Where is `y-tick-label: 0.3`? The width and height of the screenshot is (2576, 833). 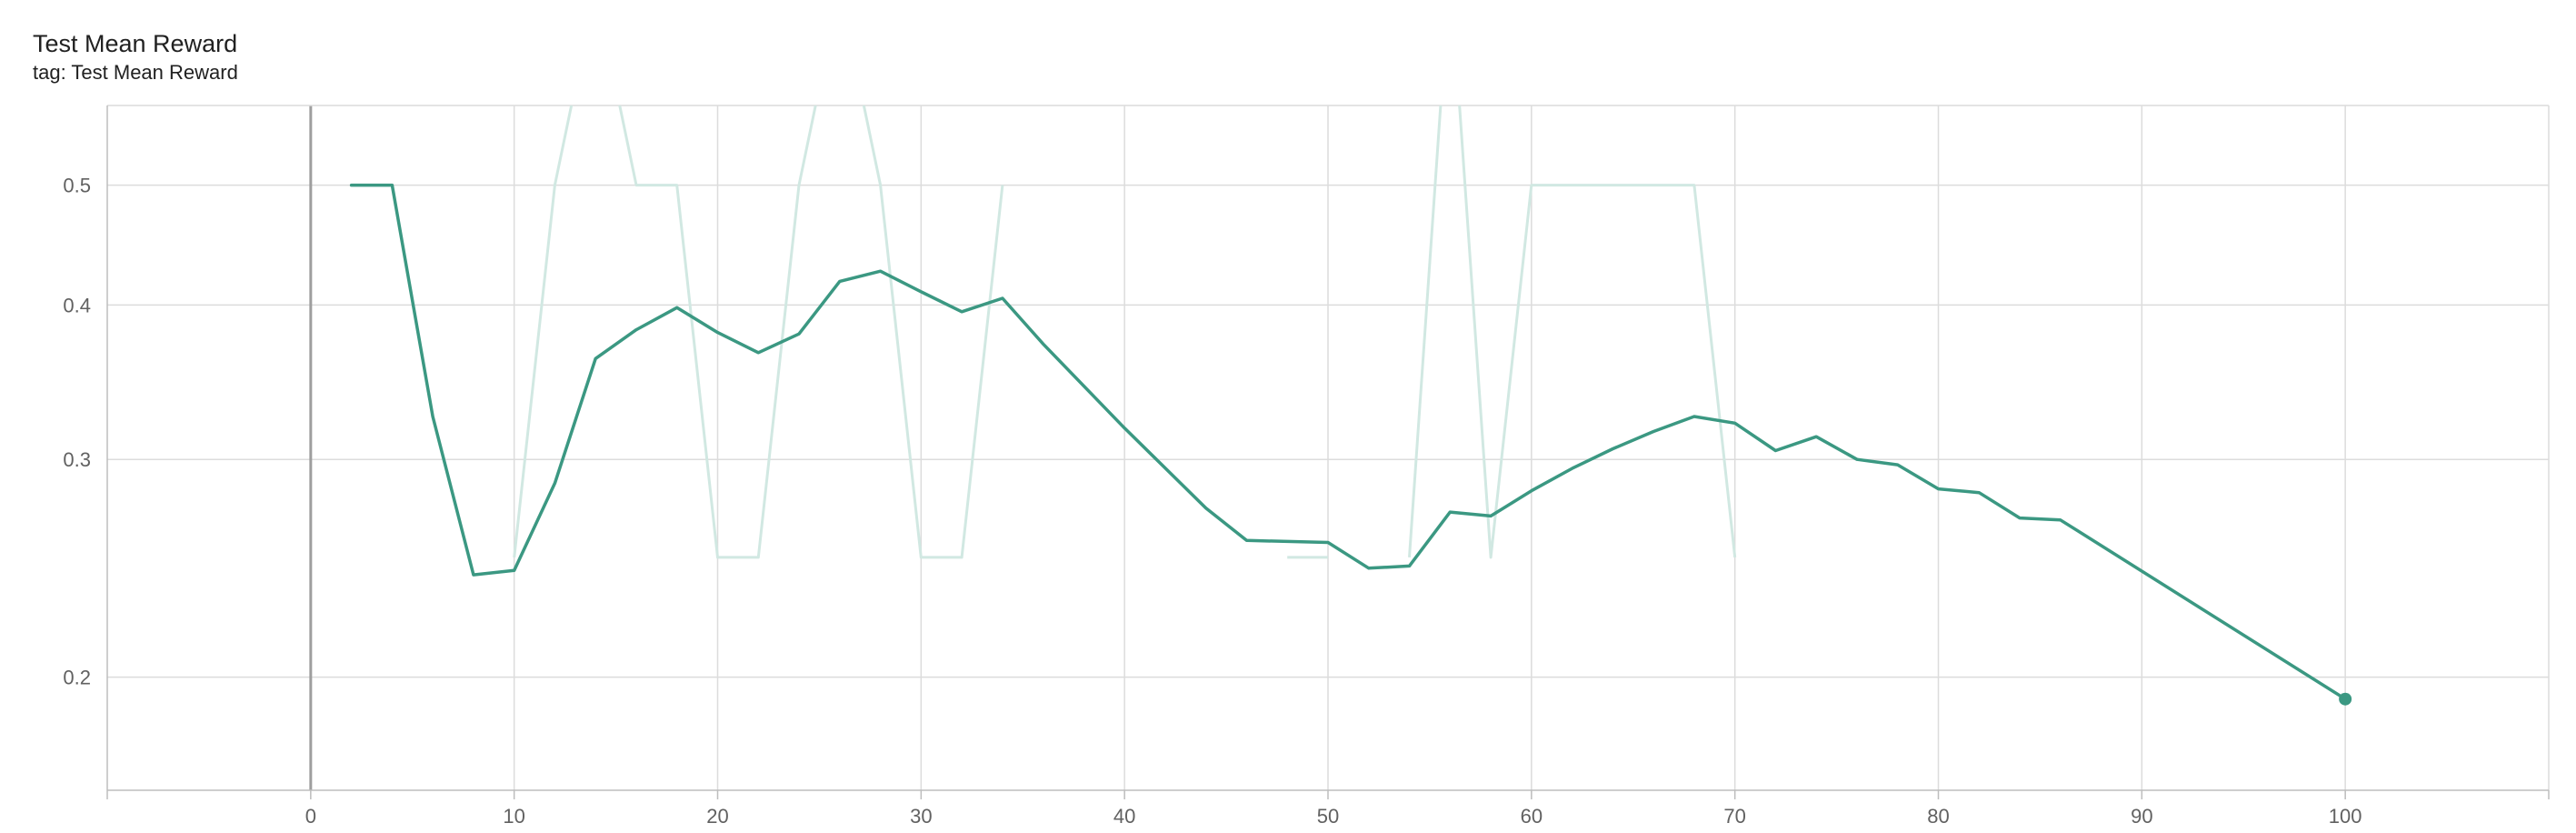 y-tick-label: 0.3 is located at coordinates (77, 459).